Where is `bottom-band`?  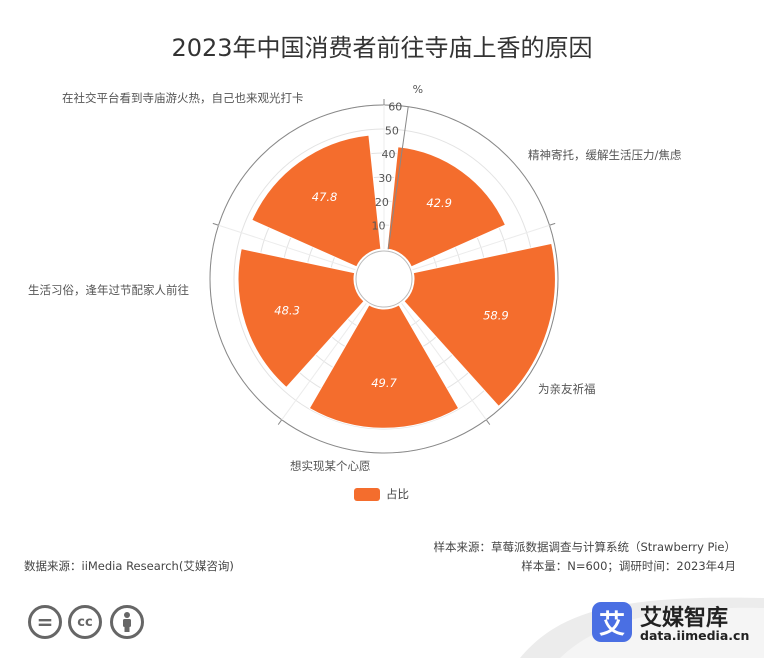
bottom-band is located at coordinates (642, 627).